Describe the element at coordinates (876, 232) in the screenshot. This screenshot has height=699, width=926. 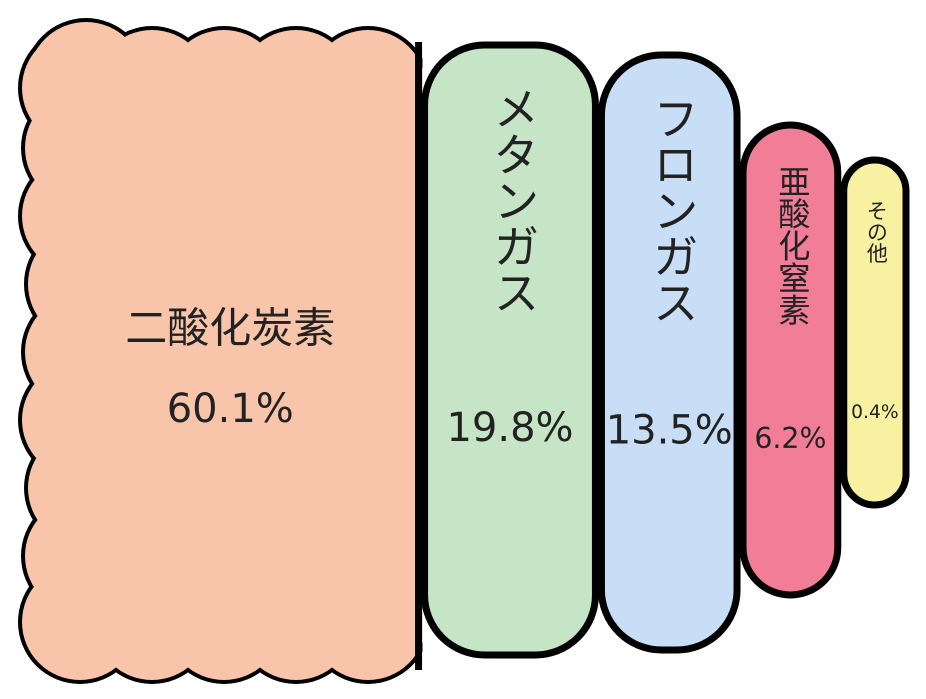
I see `segment-name: その他` at that location.